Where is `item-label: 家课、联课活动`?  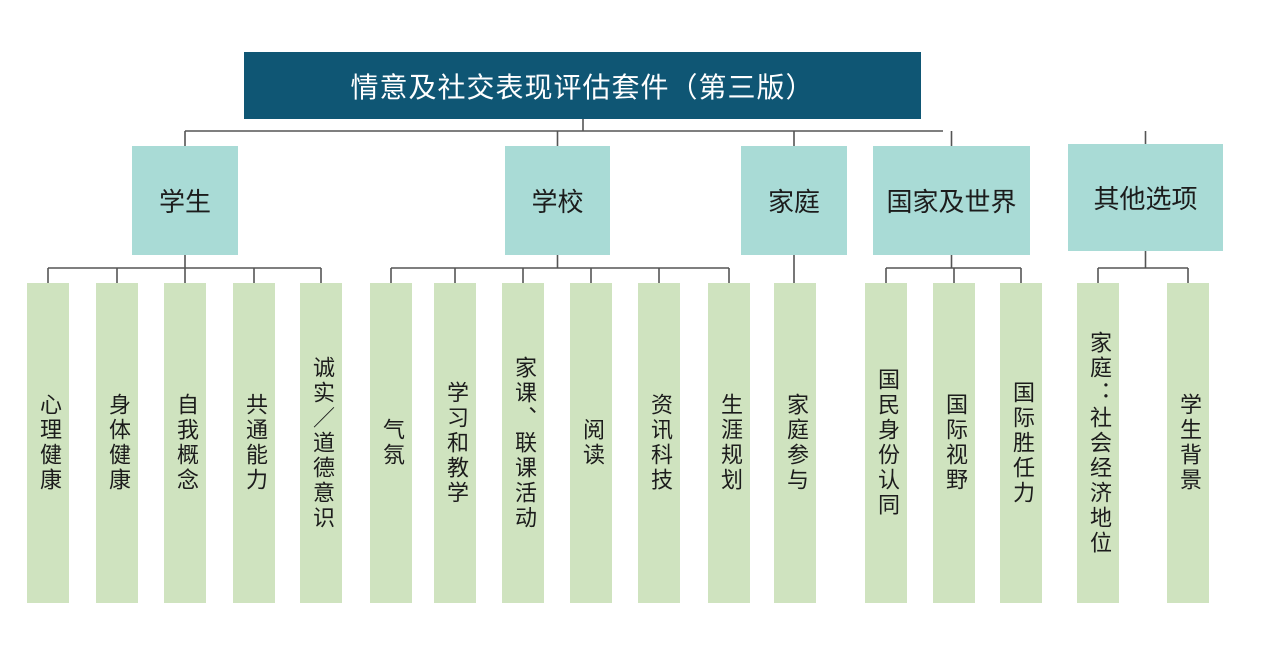 item-label: 家课、联课活动 is located at coordinates (523, 443).